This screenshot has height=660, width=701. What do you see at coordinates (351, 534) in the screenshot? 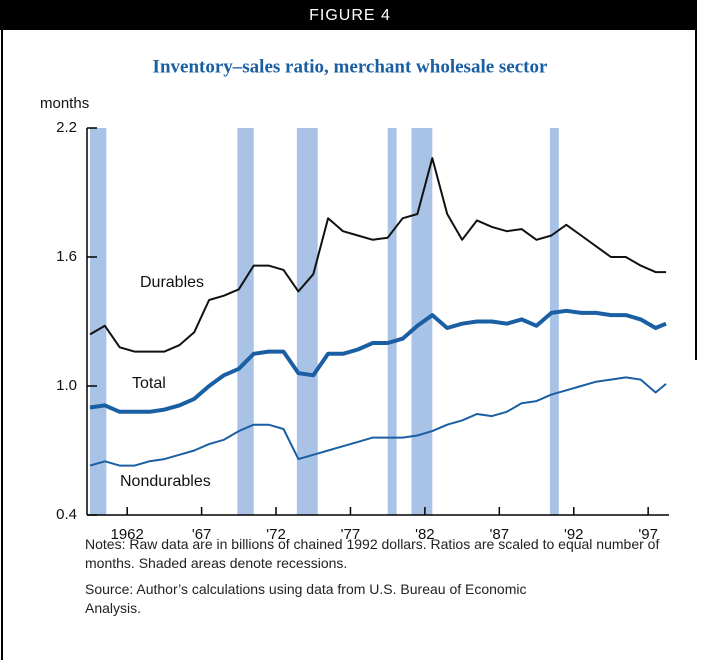
I see `x-tick-label: '77` at bounding box center [351, 534].